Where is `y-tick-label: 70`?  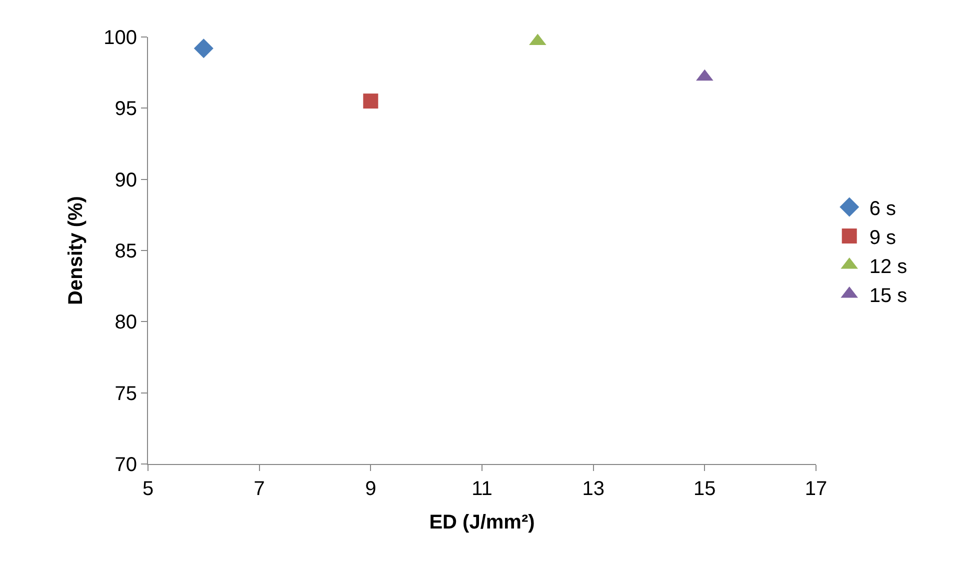 y-tick-label: 70 is located at coordinates (125, 465).